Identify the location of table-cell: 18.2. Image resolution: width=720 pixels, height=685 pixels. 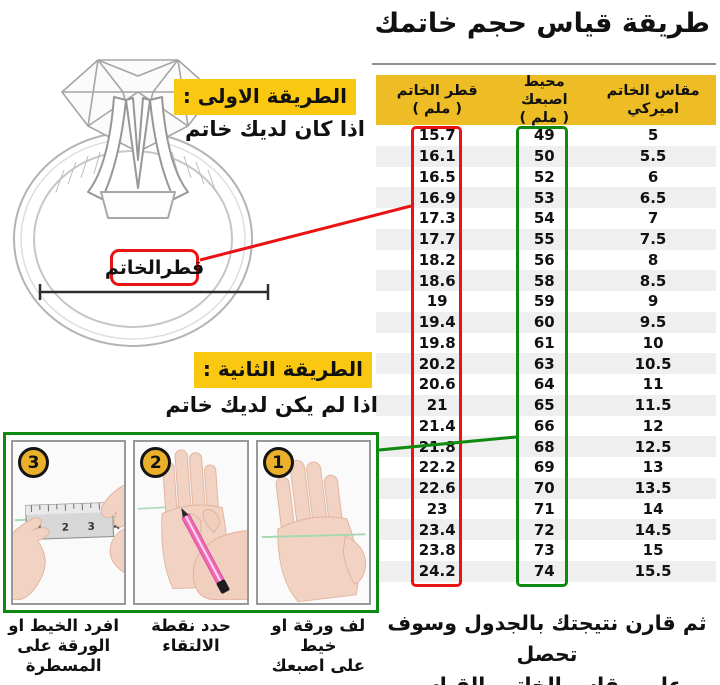
(437, 259).